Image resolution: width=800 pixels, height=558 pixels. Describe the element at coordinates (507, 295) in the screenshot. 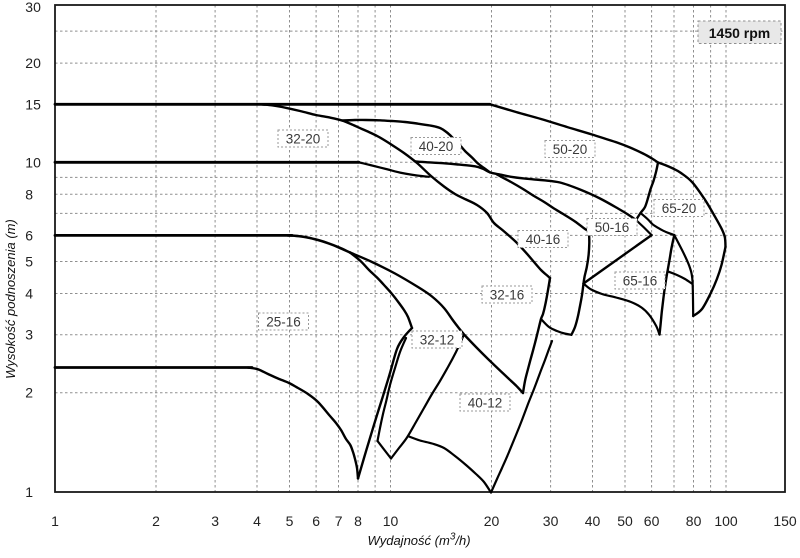

I see `svg-text: 32-16` at that location.